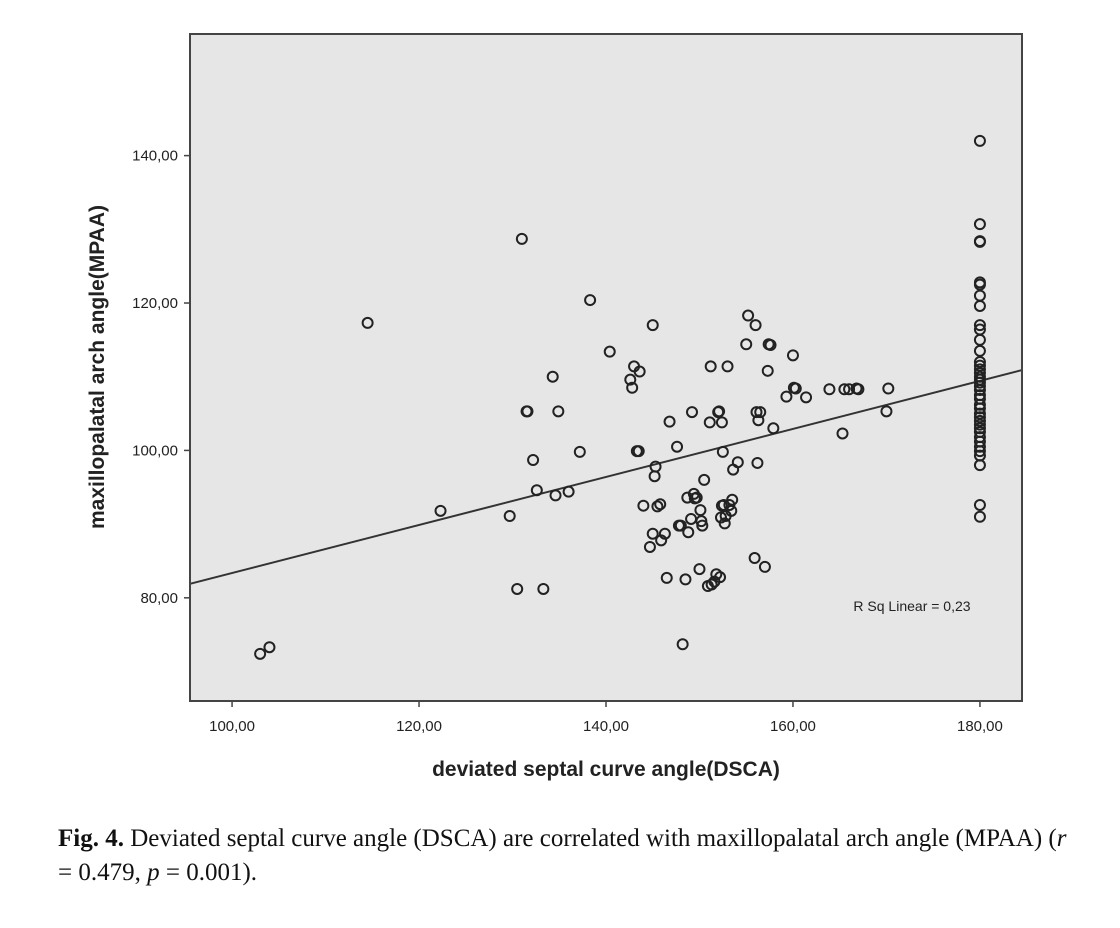 Image resolution: width=1120 pixels, height=928 pixels. I want to click on x-tick-label: 140,00, so click(606, 726).